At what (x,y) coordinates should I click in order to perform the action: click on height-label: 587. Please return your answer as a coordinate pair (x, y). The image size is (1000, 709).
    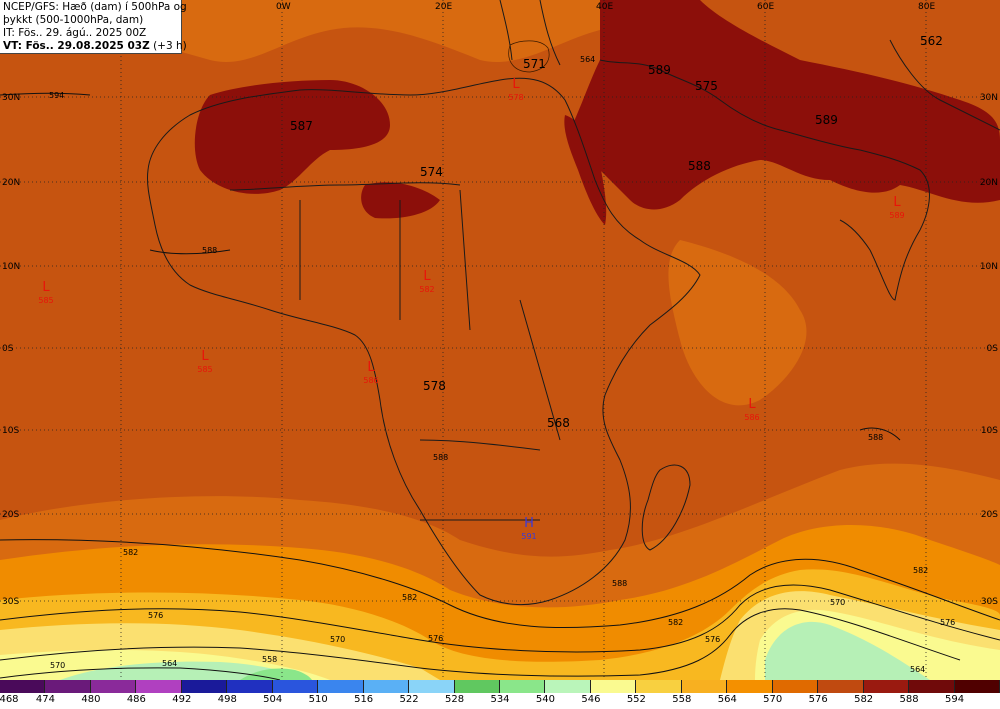
    Looking at the image, I should click on (301, 126).